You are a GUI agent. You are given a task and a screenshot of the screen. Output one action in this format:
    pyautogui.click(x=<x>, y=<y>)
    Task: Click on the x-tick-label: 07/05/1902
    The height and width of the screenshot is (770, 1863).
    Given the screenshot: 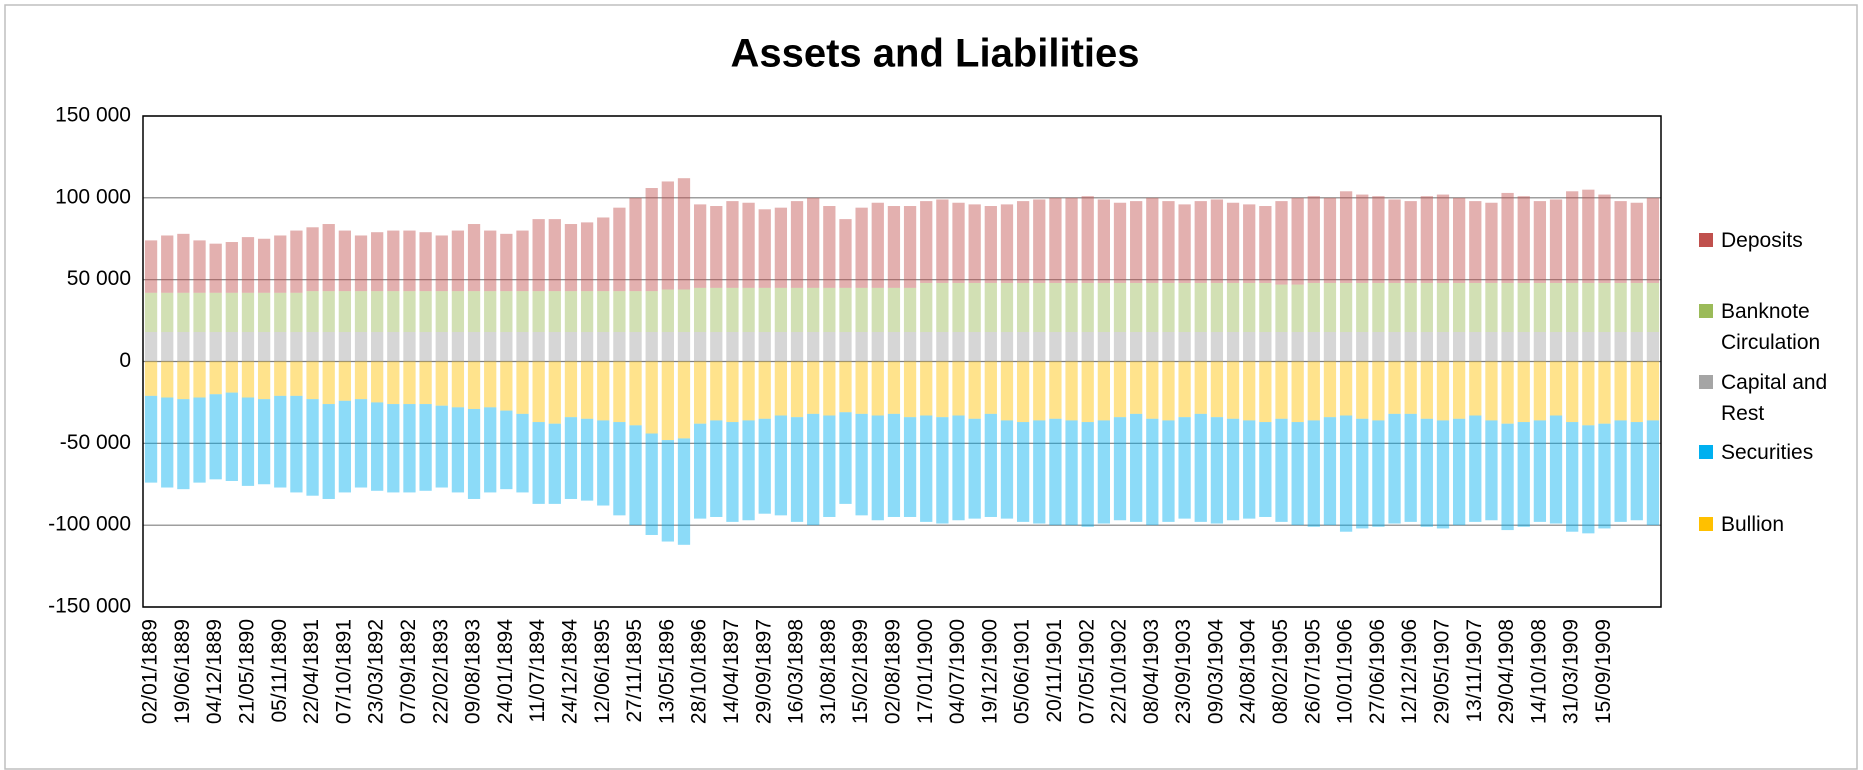 What is the action you would take?
    pyautogui.click(x=1086, y=671)
    